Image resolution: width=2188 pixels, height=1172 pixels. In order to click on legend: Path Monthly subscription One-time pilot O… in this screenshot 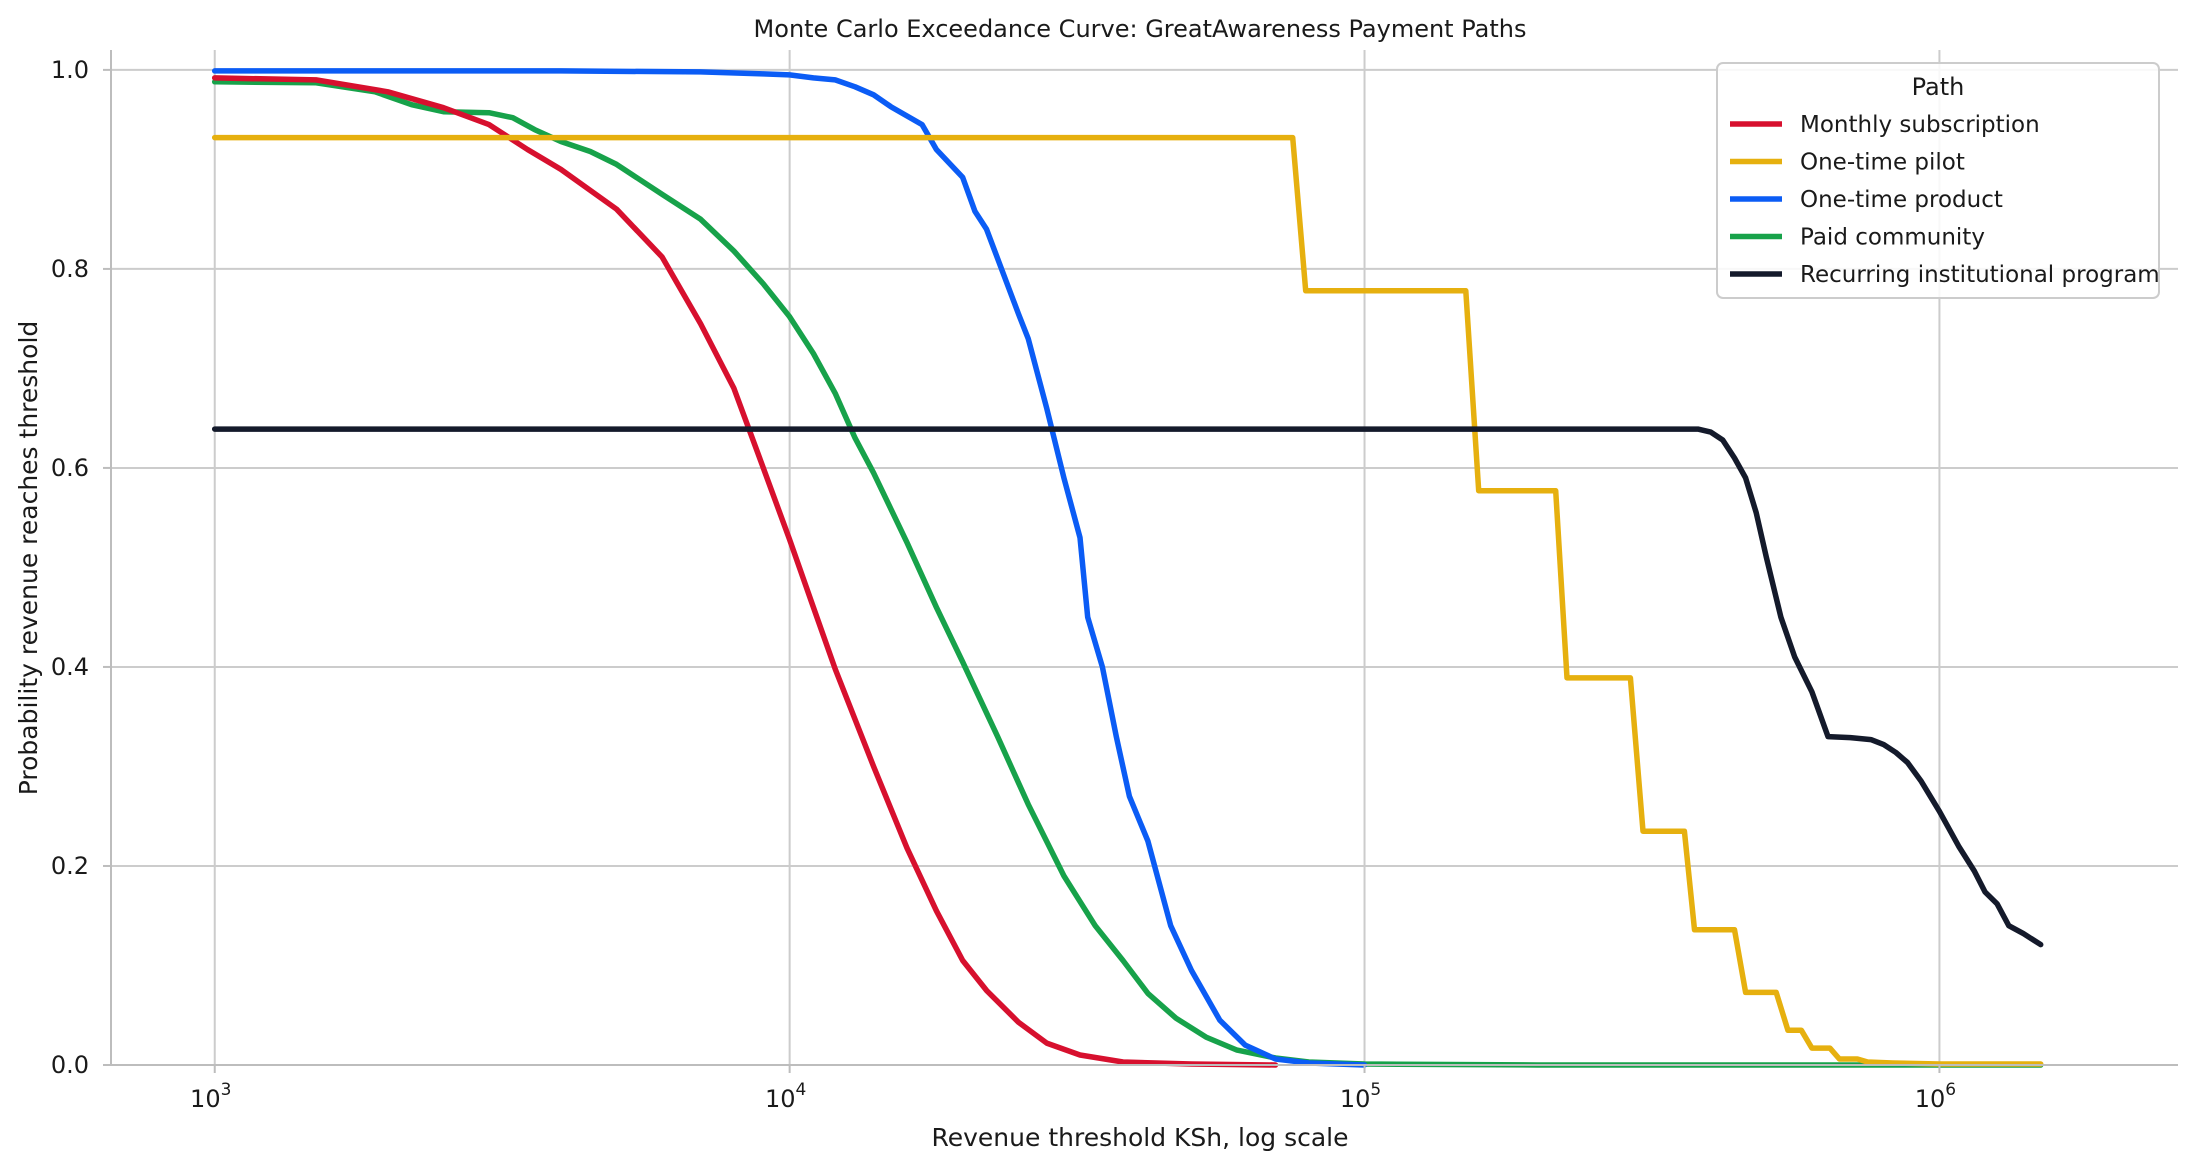, I will do `click(1938, 180)`.